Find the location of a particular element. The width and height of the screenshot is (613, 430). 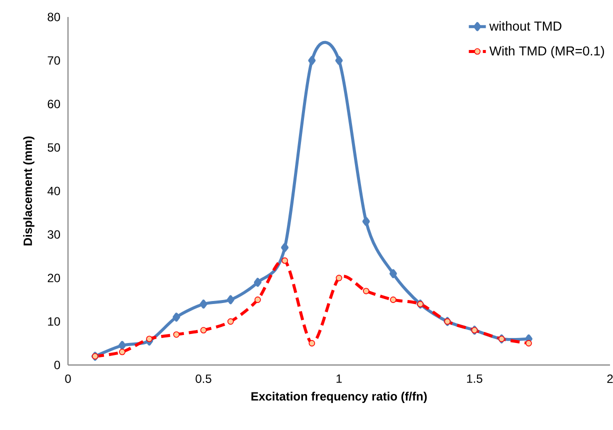

x-tick-label: 2 is located at coordinates (610, 378).